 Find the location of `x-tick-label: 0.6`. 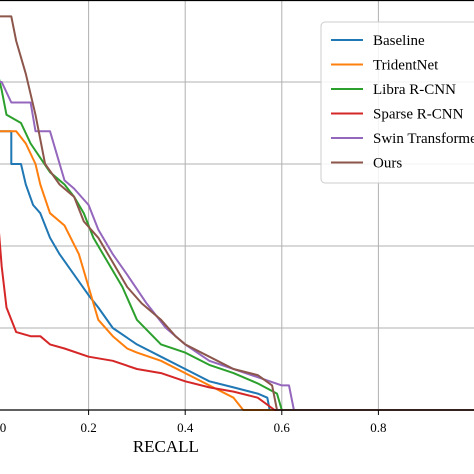

x-tick-label: 0.6 is located at coordinates (282, 427).